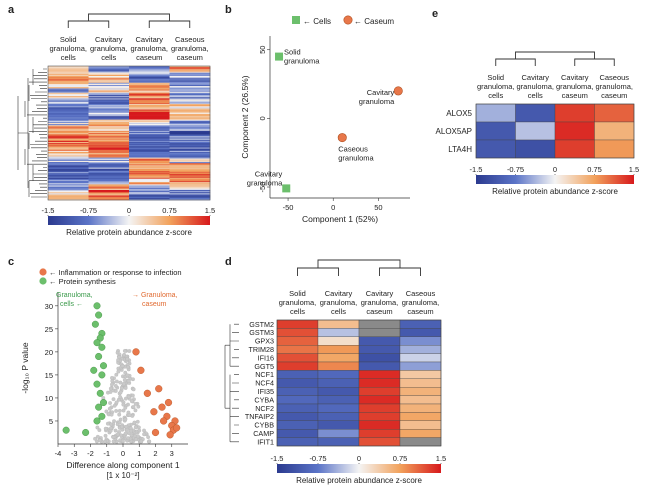  Describe the element at coordinates (353, 149) in the screenshot. I see `b-point-label: Caseous` at that location.